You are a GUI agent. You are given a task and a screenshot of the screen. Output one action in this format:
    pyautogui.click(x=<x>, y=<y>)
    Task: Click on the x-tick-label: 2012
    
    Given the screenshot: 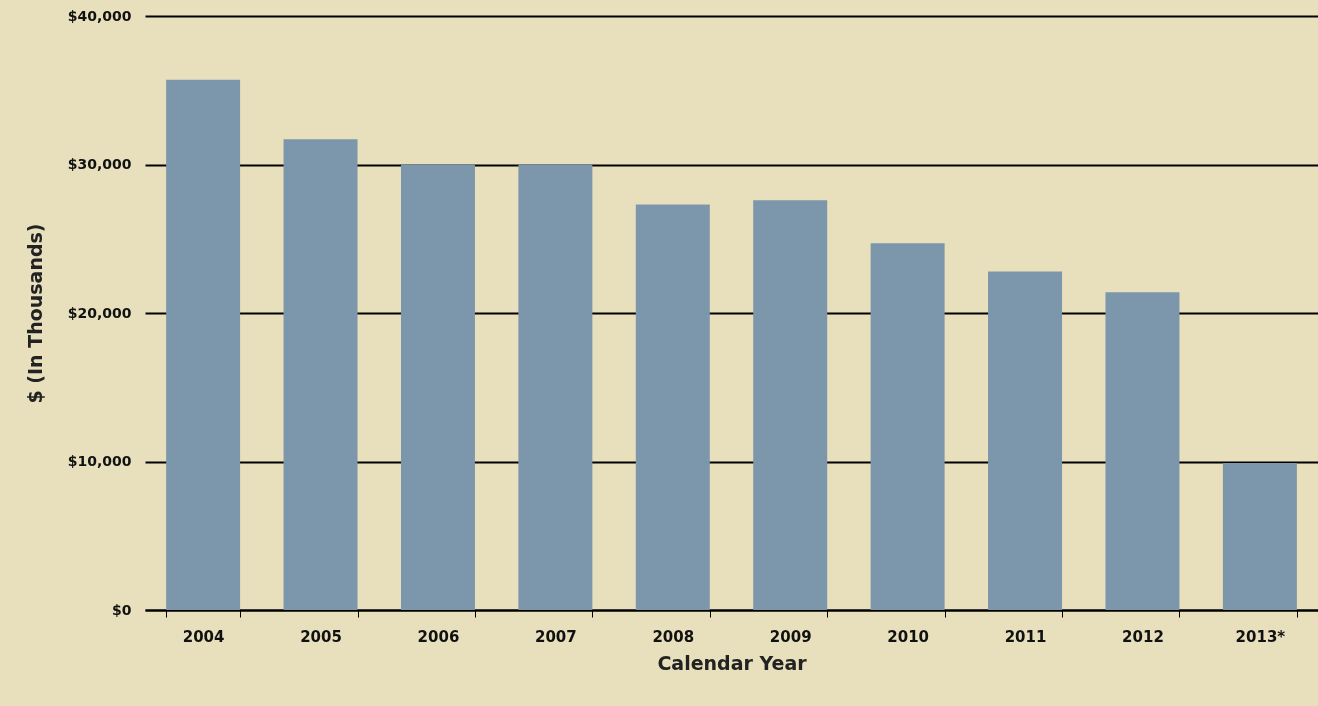 What is the action you would take?
    pyautogui.click(x=1143, y=636)
    